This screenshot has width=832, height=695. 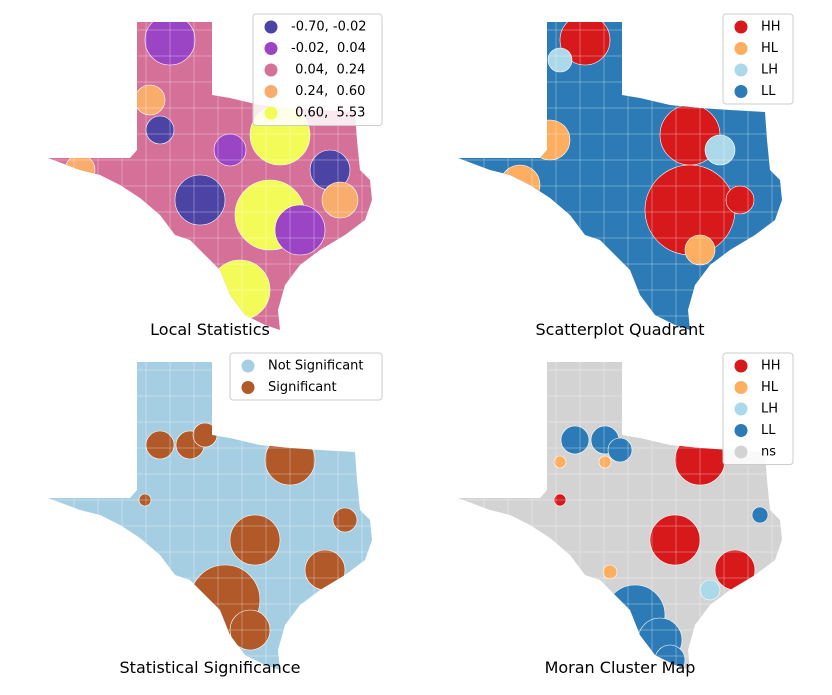 What do you see at coordinates (620, 329) in the screenshot?
I see `panel-title: Scatterplot Quadrant` at bounding box center [620, 329].